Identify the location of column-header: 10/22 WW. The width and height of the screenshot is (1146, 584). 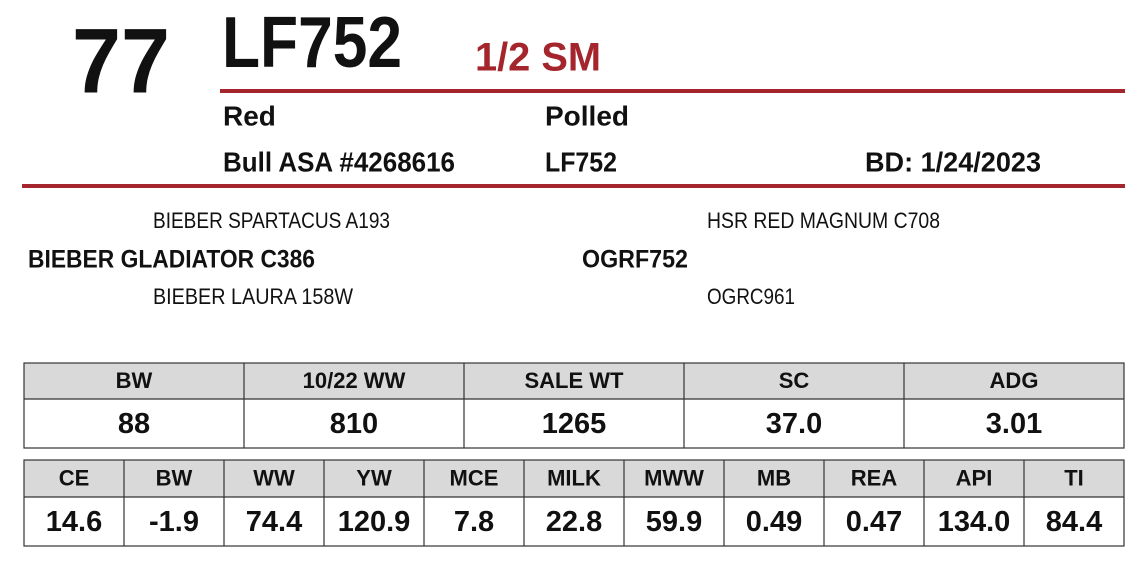
(354, 380).